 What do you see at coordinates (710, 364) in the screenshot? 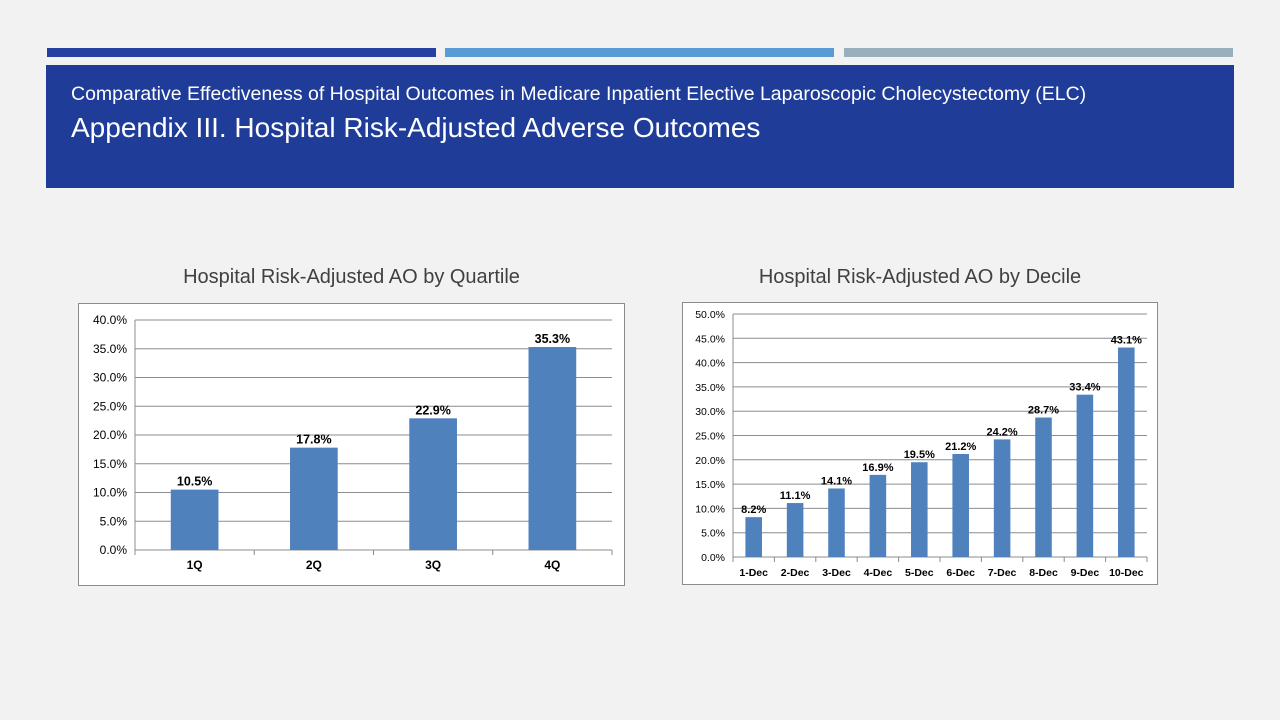
I see `decile-y-tick-label: 40.0%` at bounding box center [710, 364].